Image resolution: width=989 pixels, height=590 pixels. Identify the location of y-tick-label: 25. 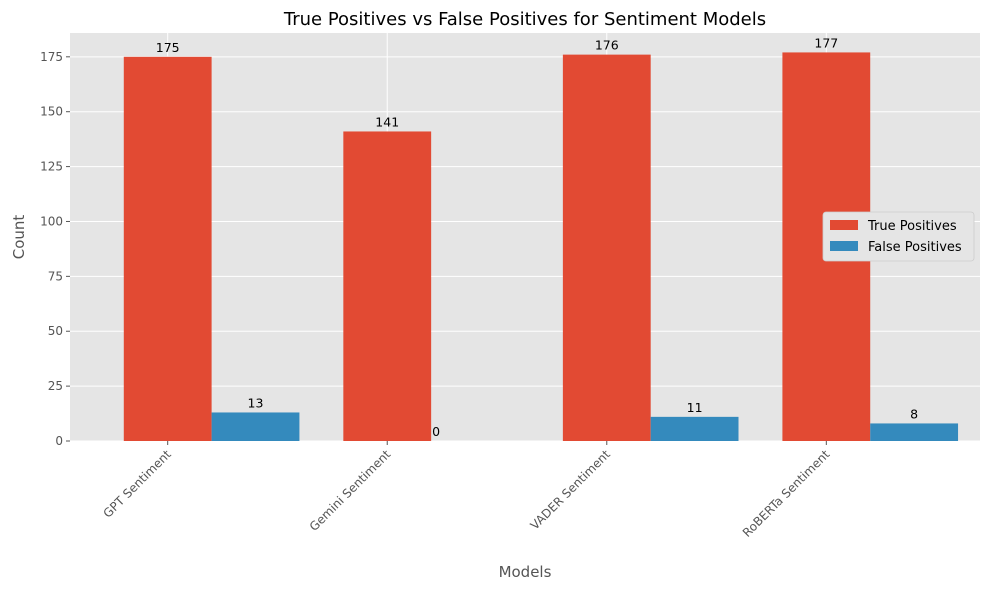
(55, 386).